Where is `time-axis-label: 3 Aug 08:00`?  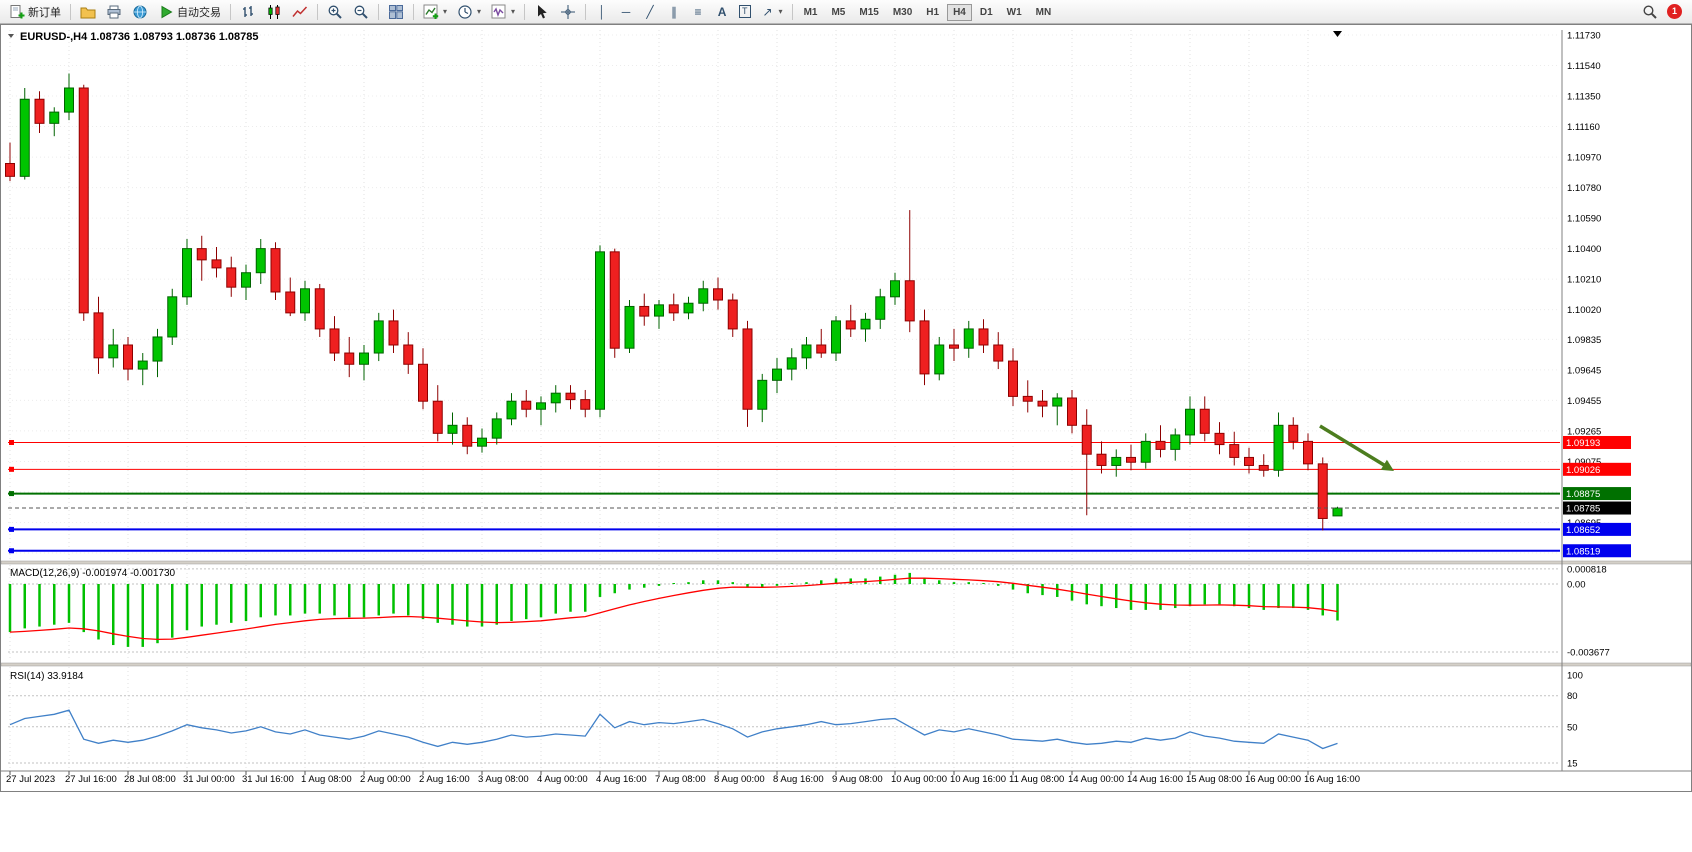
time-axis-label: 3 Aug 08:00 is located at coordinates (503, 779).